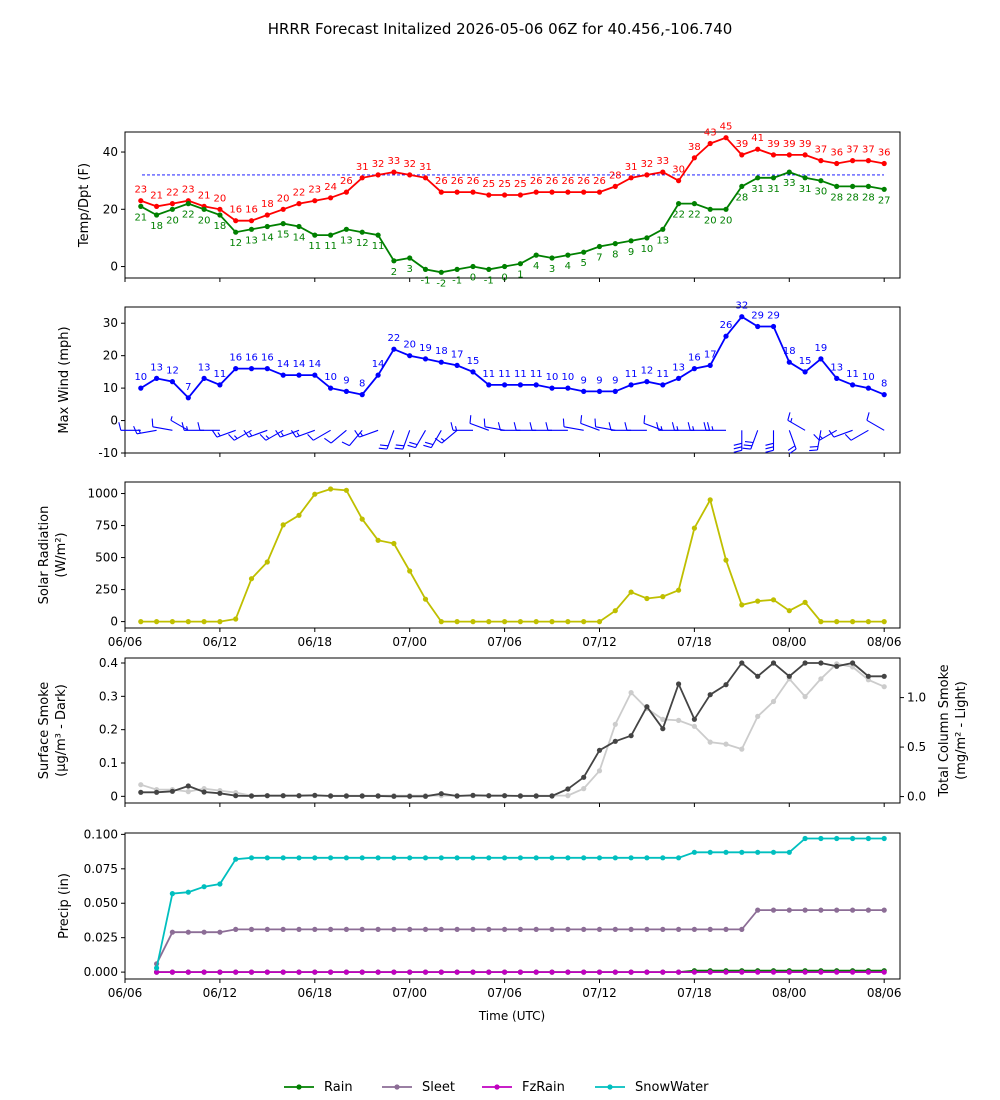  What do you see at coordinates (836, 152) in the screenshot?
I see `data-label: 36` at bounding box center [836, 152].